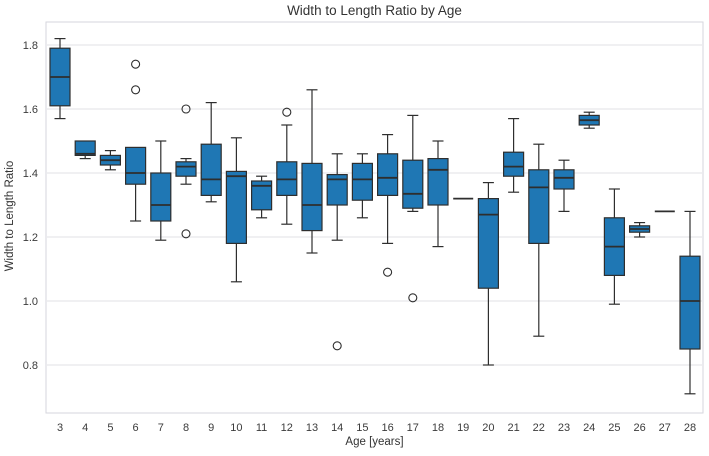  What do you see at coordinates (488, 243) in the screenshot?
I see `box-age-20-iqr` at bounding box center [488, 243].